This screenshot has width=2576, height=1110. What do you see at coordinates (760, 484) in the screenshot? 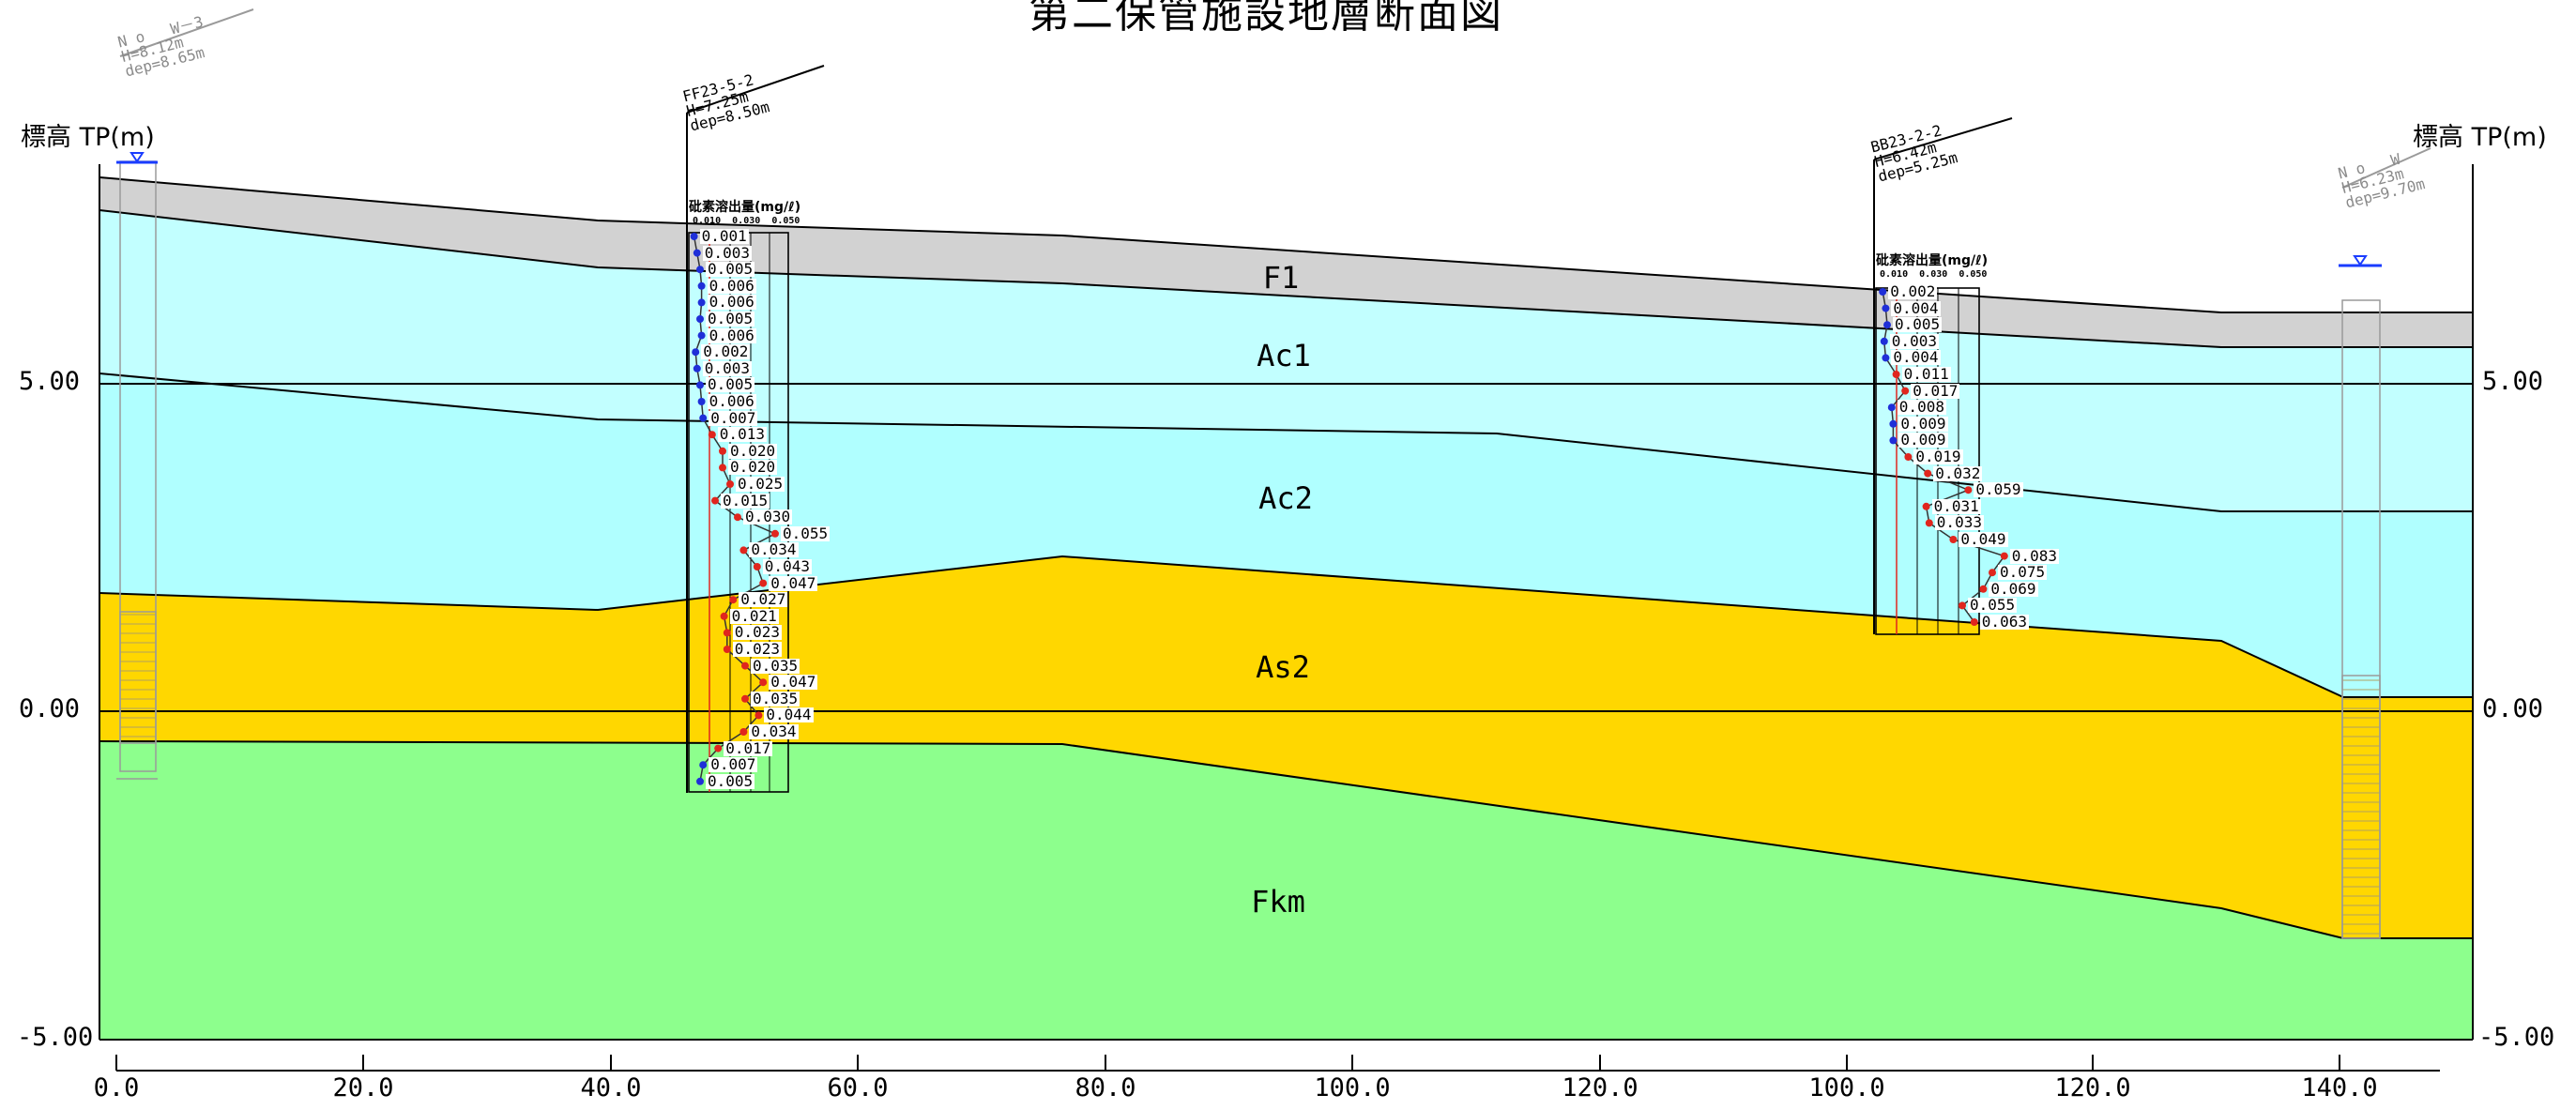
I see `arsenic-value-label: 0.025` at bounding box center [760, 484].